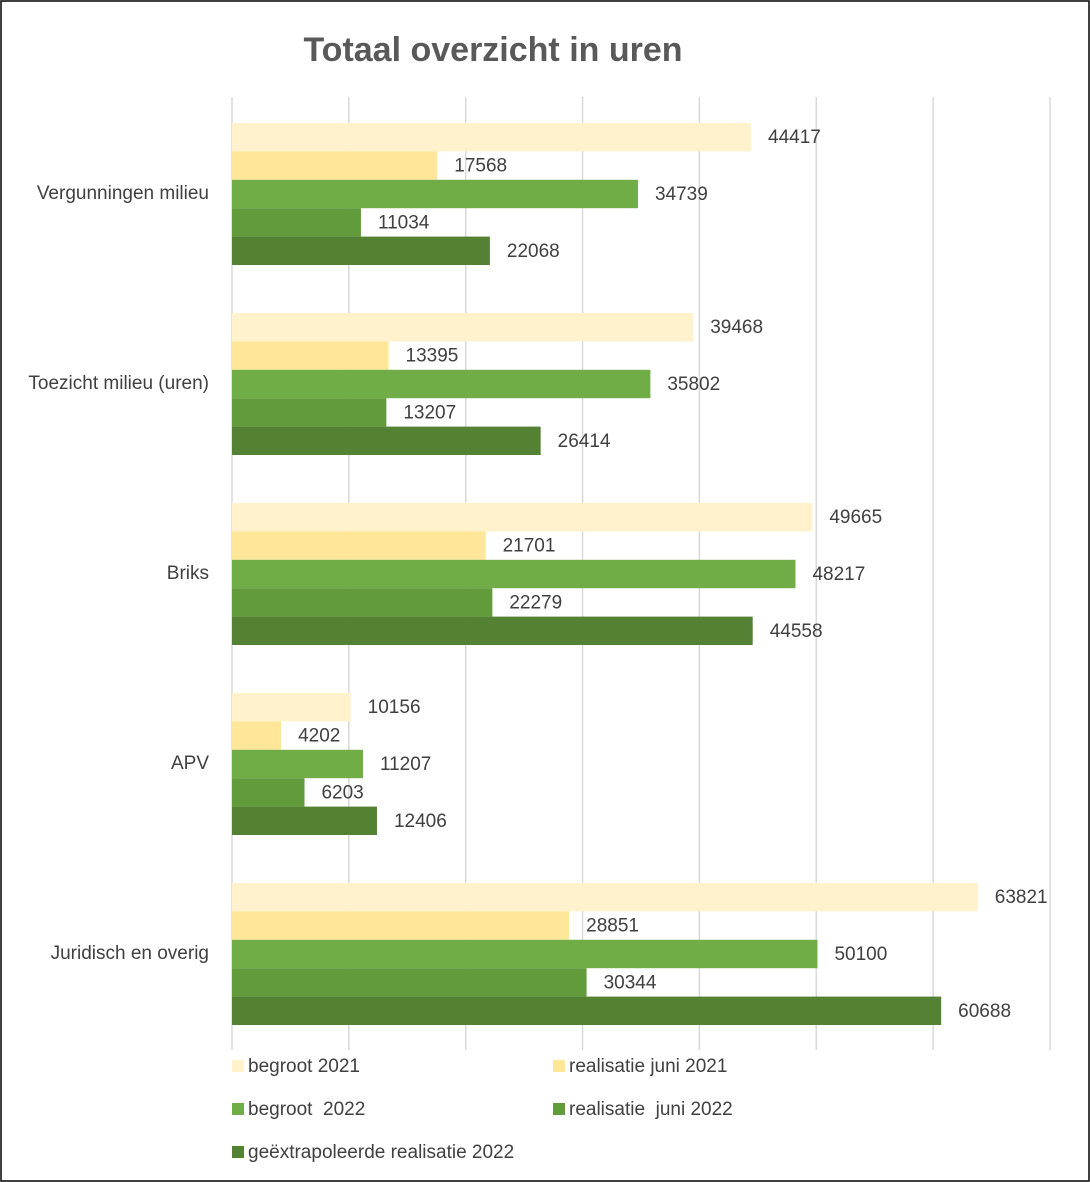  What do you see at coordinates (736, 327) in the screenshot?
I see `value-label: 39468` at bounding box center [736, 327].